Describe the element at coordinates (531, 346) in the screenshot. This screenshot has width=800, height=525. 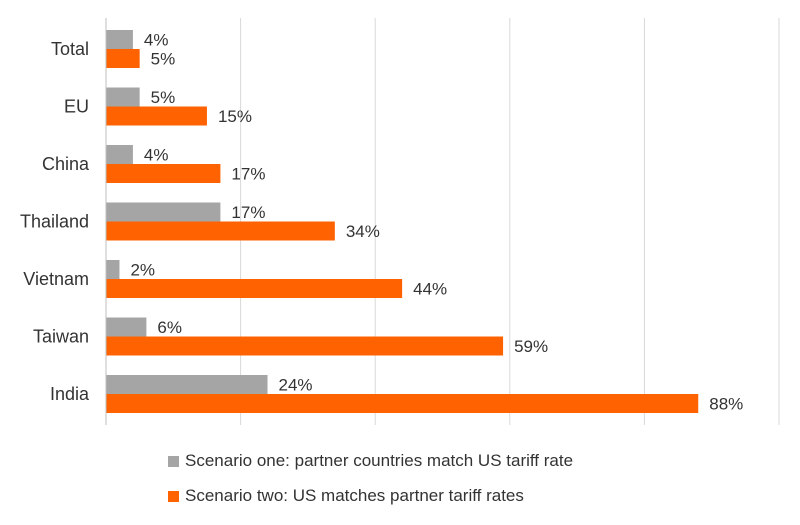
I see `value-label-taiwan-scenario-two: 59%` at that location.